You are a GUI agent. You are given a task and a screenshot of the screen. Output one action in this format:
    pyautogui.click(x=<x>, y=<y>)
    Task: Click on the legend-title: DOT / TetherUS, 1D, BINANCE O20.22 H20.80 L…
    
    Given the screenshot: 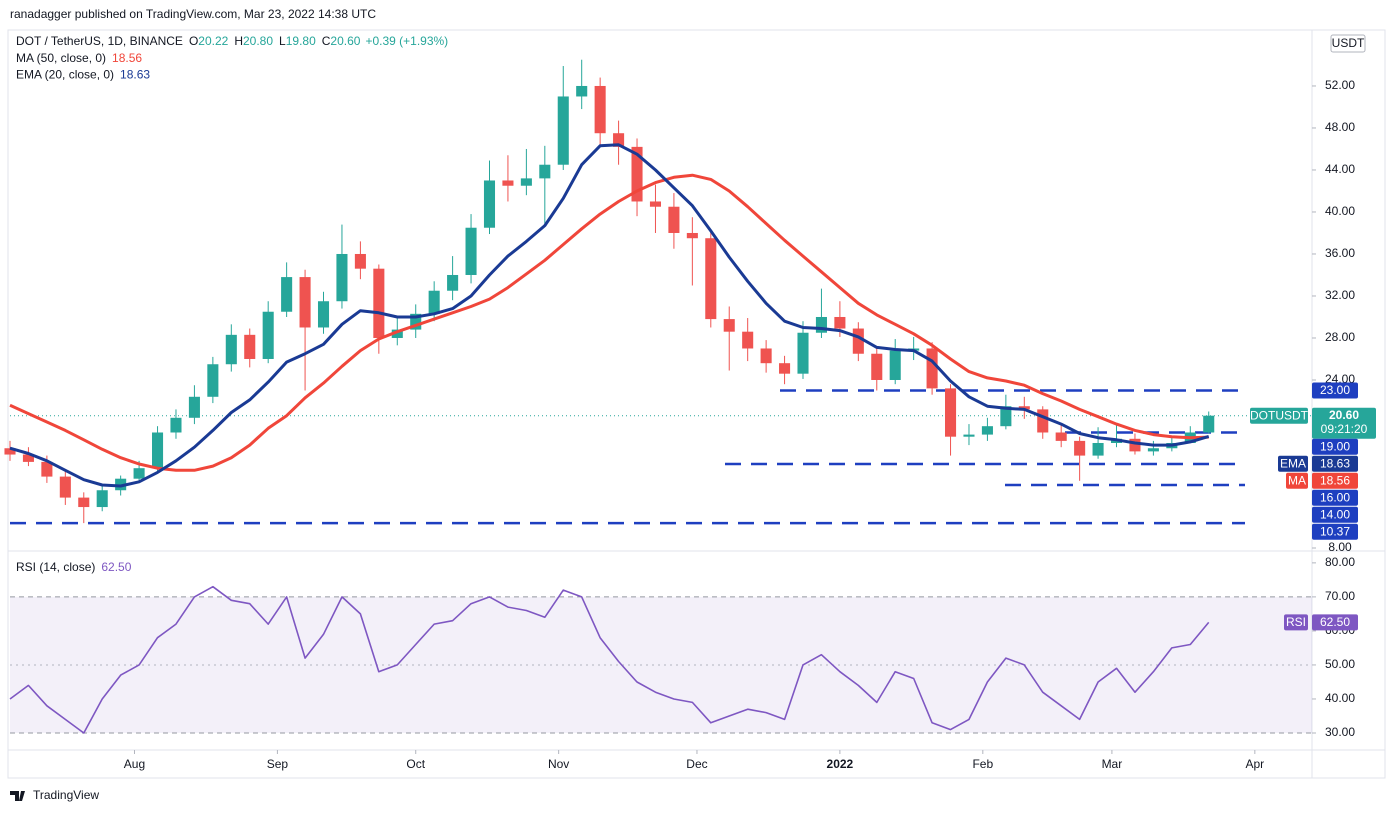 What is the action you would take?
    pyautogui.click(x=232, y=41)
    